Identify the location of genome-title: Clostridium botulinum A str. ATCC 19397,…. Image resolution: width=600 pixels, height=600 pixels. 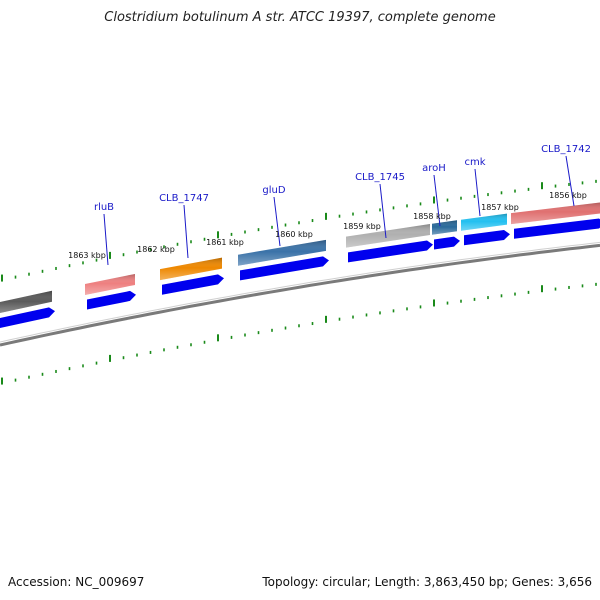
(300, 17).